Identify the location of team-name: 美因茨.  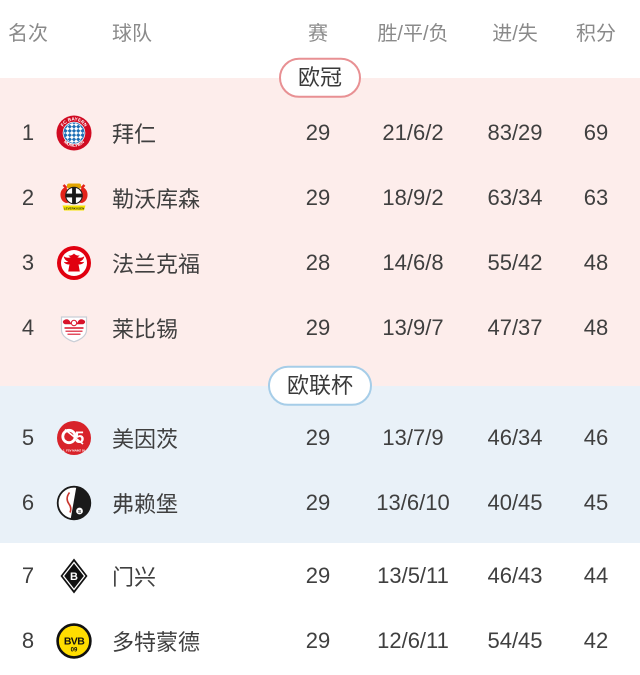
(145, 439).